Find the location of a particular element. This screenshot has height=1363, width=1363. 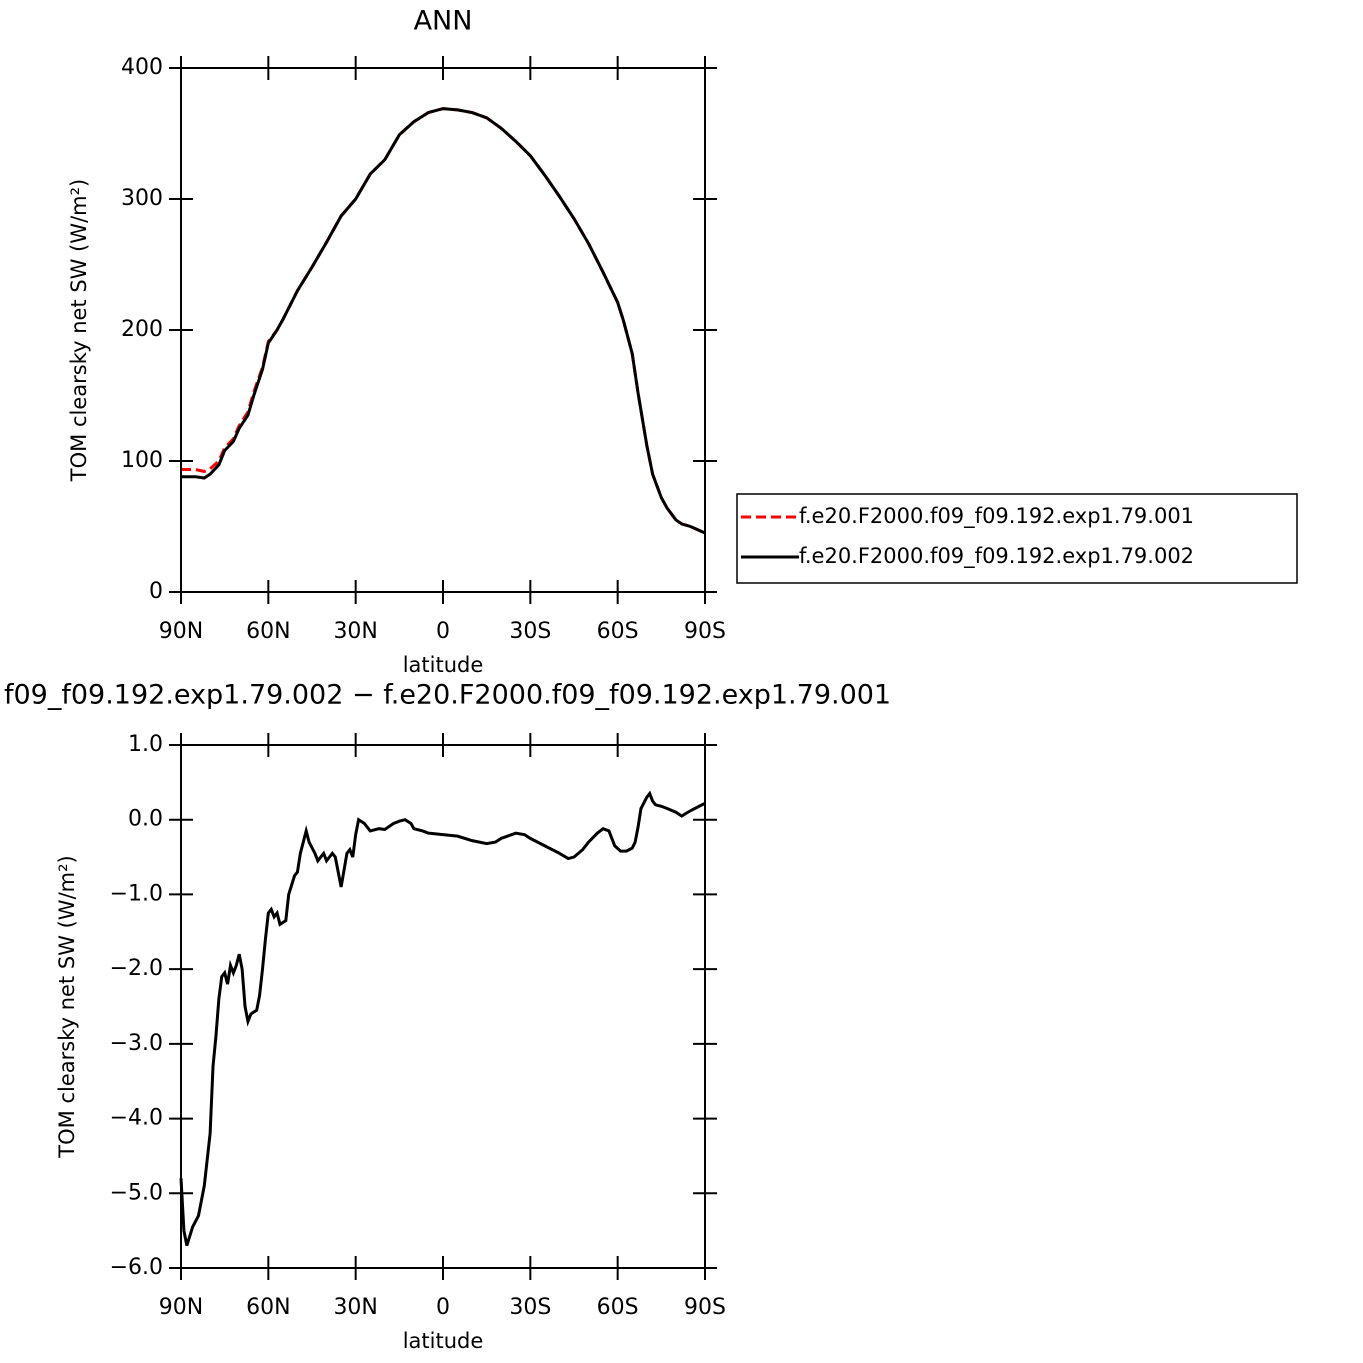

plot-frame is located at coordinates (443, 1006).